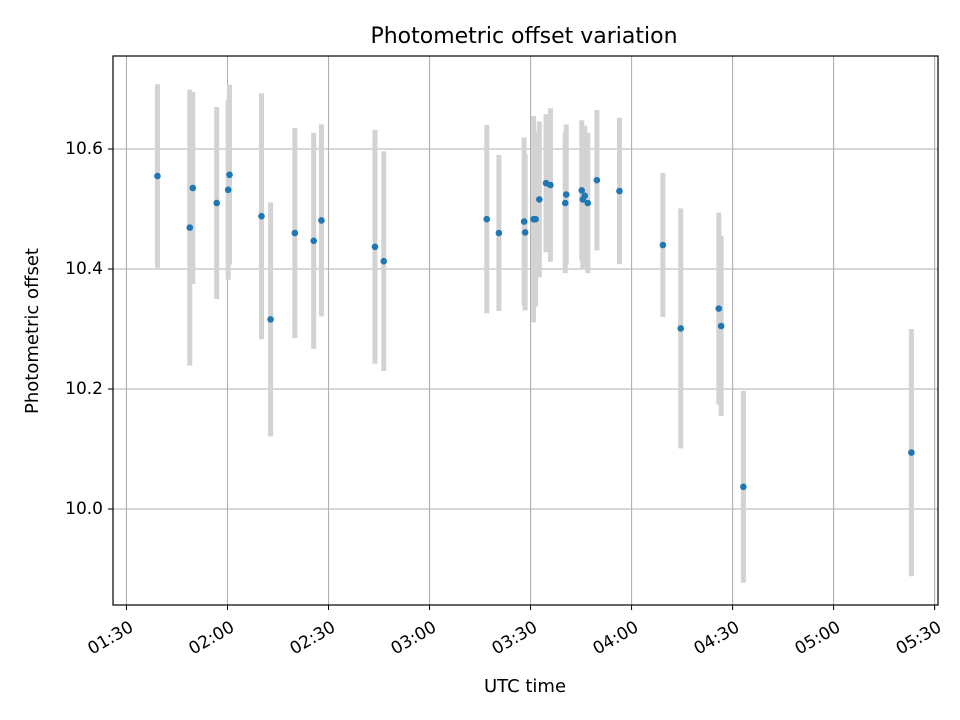 Image resolution: width=960 pixels, height=720 pixels. Describe the element at coordinates (89, 329) in the screenshot. I see `y-axis: 10.0 10.2 10.4 10.6` at that location.